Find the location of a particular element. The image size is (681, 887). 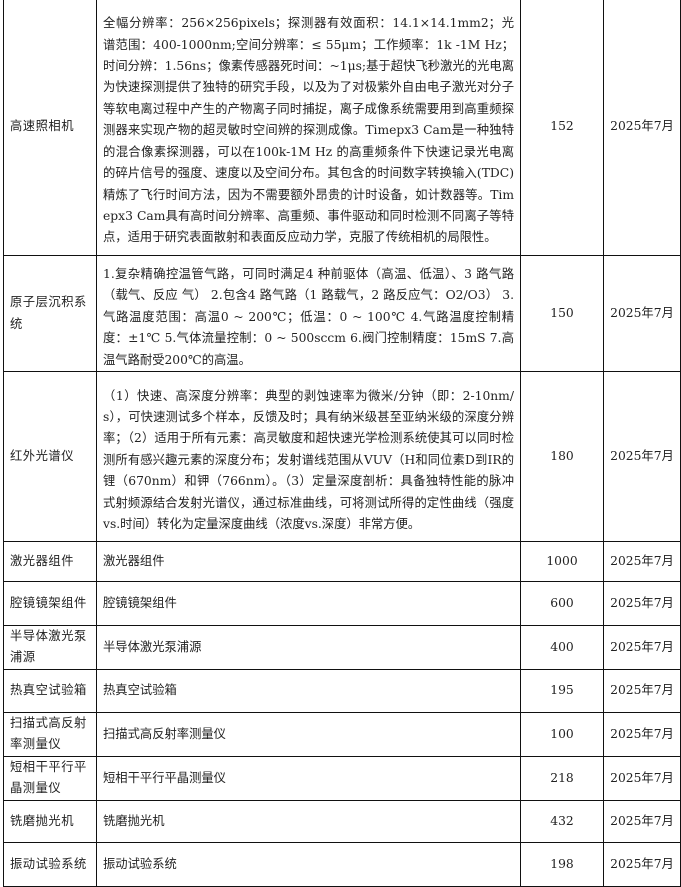

table-row: 激光器组件 激光器组件 1000 2025年7月 is located at coordinates (342, 562).